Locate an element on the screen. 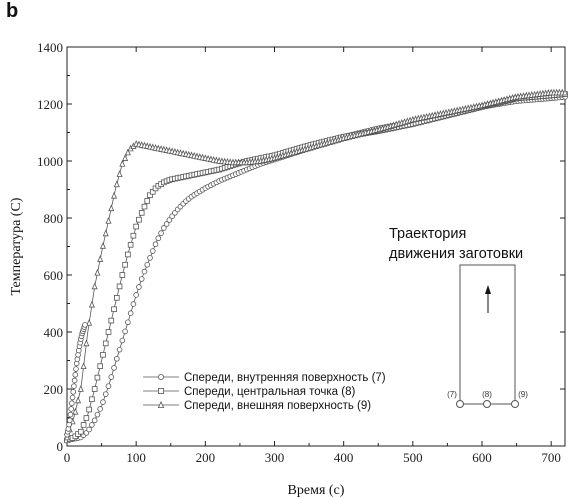  x-tick-label: 400 is located at coordinates (344, 457).